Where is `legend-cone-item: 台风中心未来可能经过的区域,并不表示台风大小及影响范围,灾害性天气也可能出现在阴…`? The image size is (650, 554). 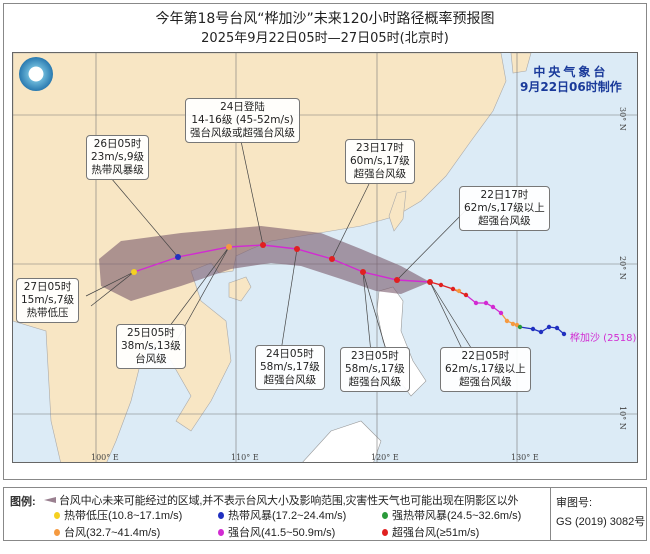 legend-cone-item: 台风中心未来可能经过的区域,并不表示台风大小及影响范围,灾害性天气也可能出现在阴… is located at coordinates (281, 500).